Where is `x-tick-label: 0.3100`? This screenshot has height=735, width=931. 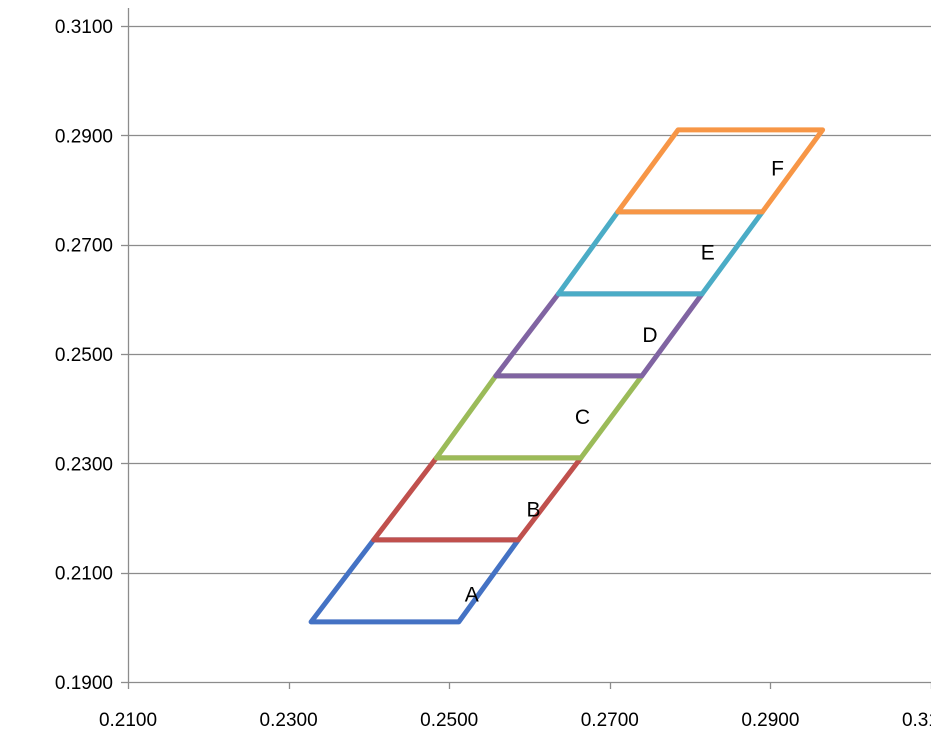 x-tick-label: 0.3100 is located at coordinates (916, 720).